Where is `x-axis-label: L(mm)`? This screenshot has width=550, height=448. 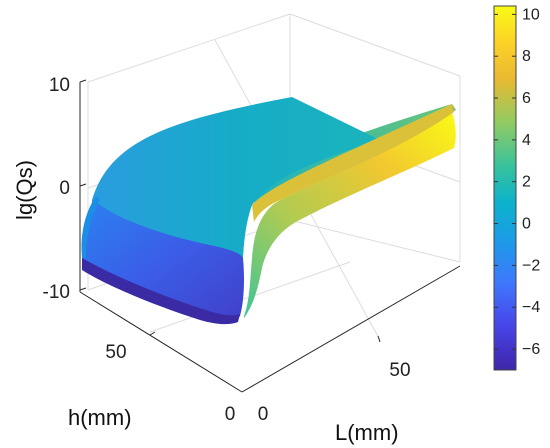 x-axis-label: L(mm) is located at coordinates (367, 432).